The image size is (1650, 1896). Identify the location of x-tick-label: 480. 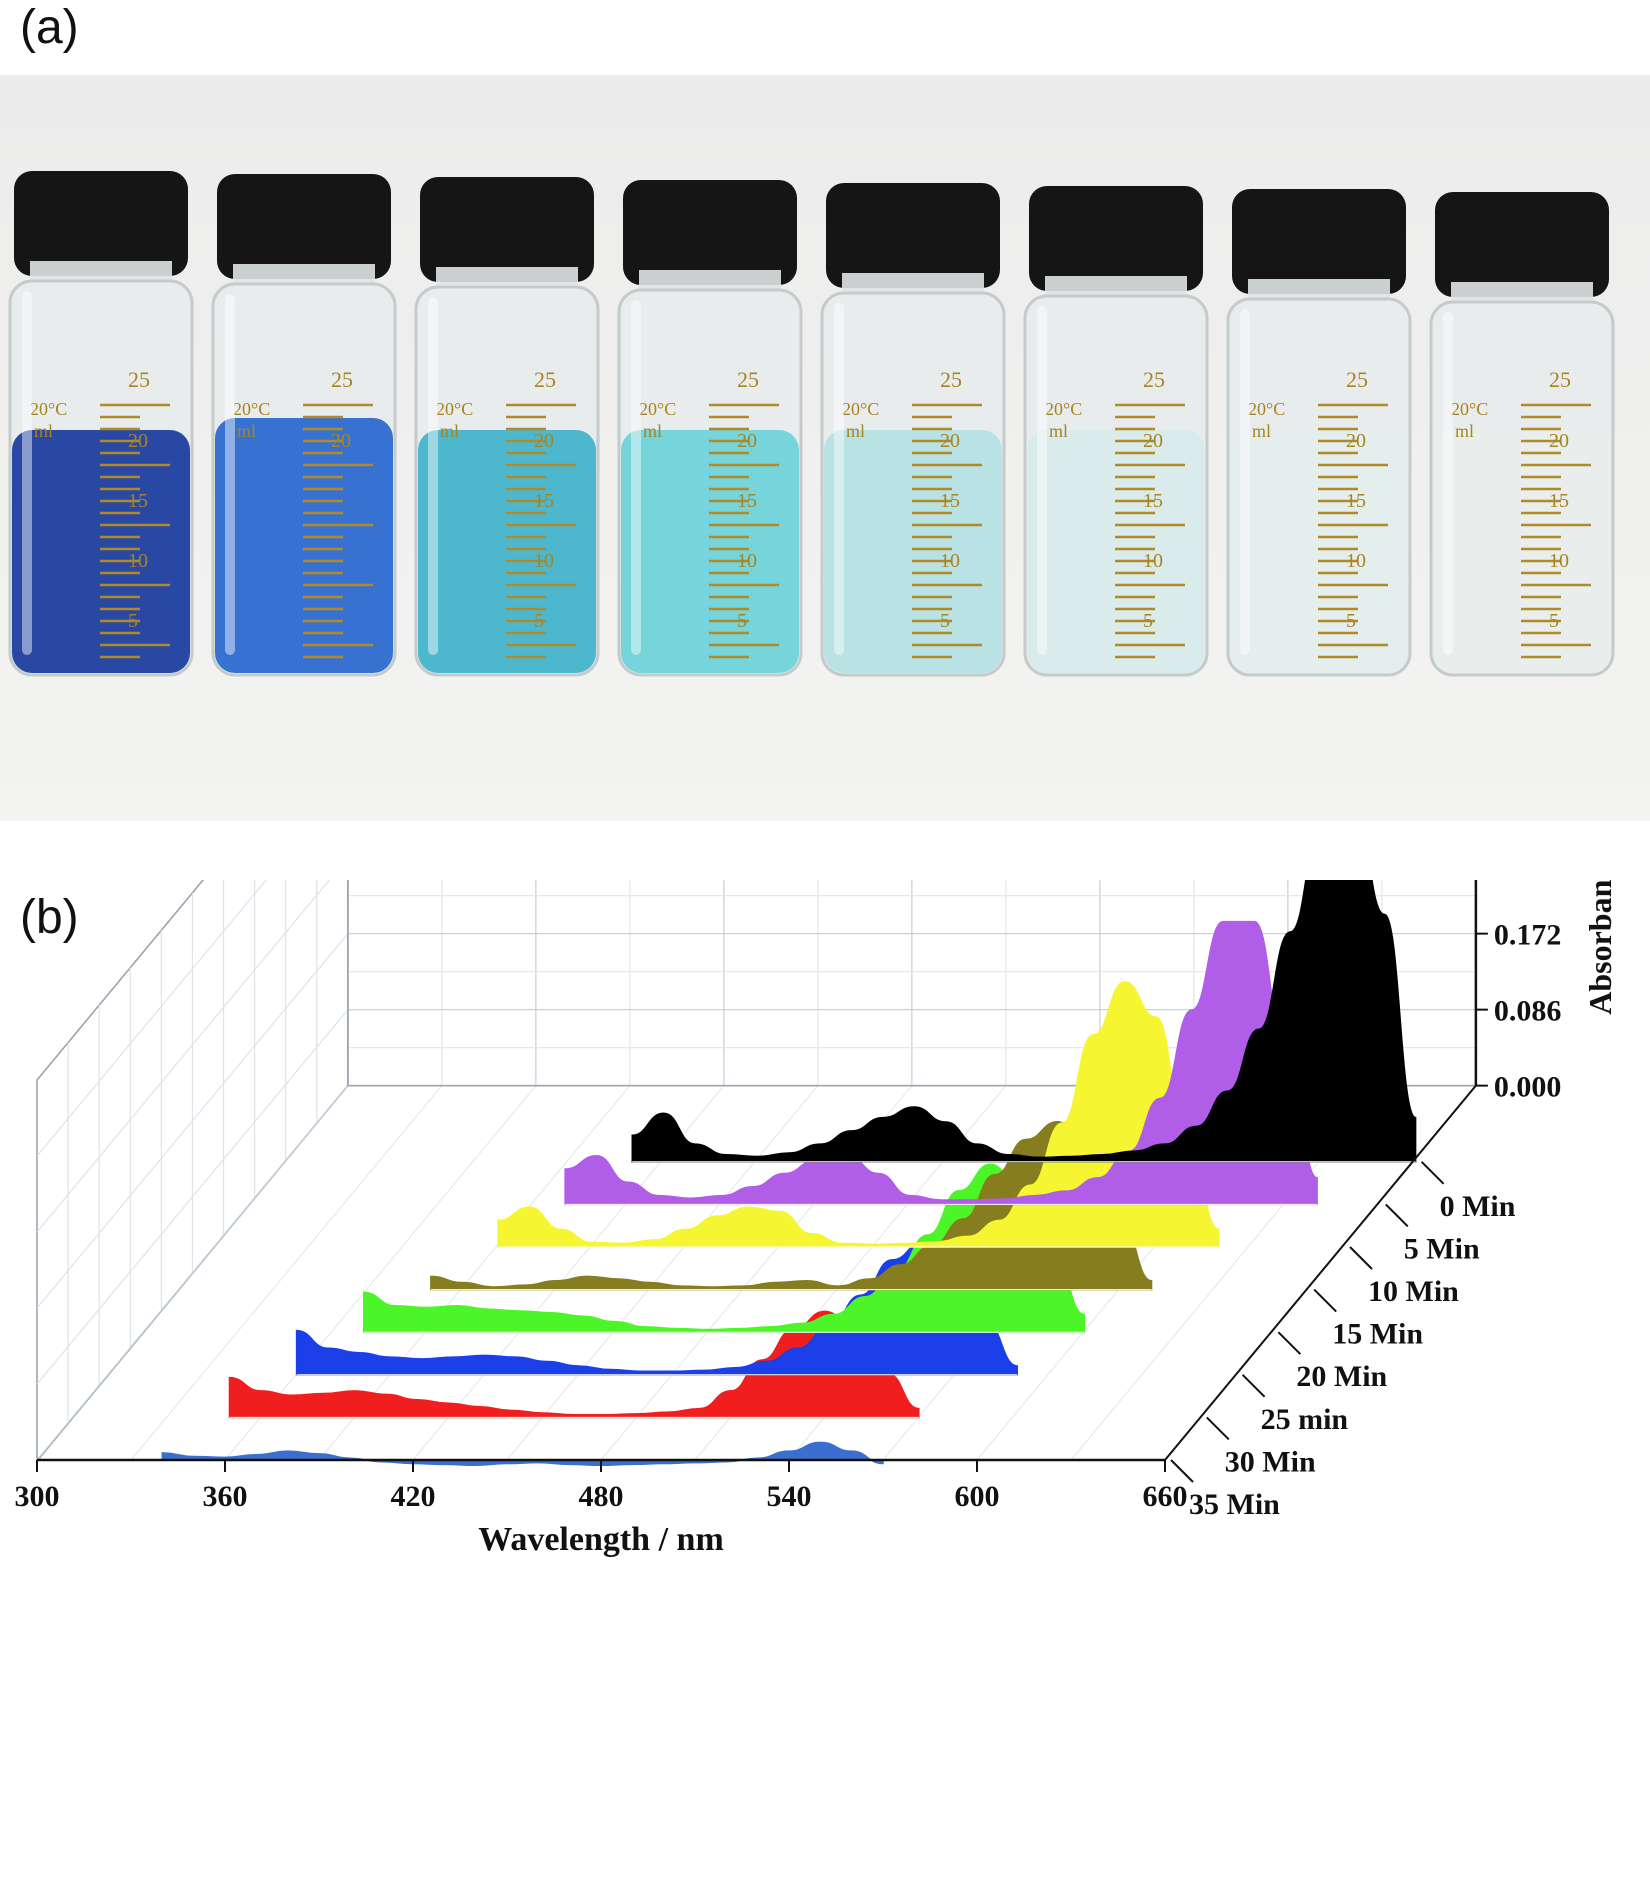
(601, 1496).